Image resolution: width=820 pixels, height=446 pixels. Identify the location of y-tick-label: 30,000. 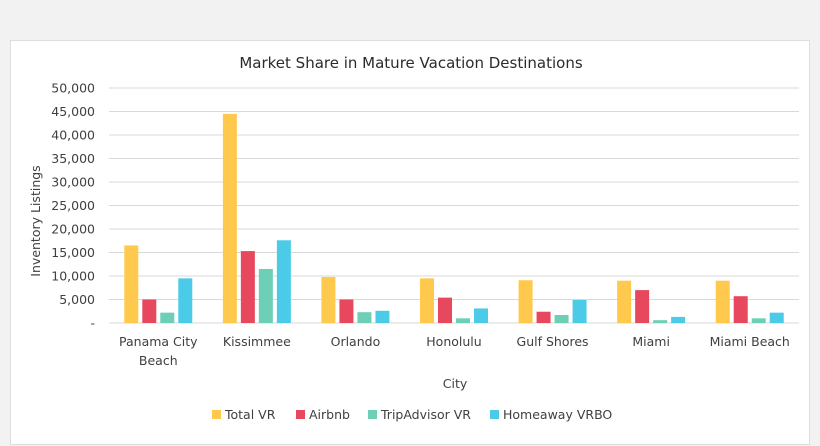
(73, 182).